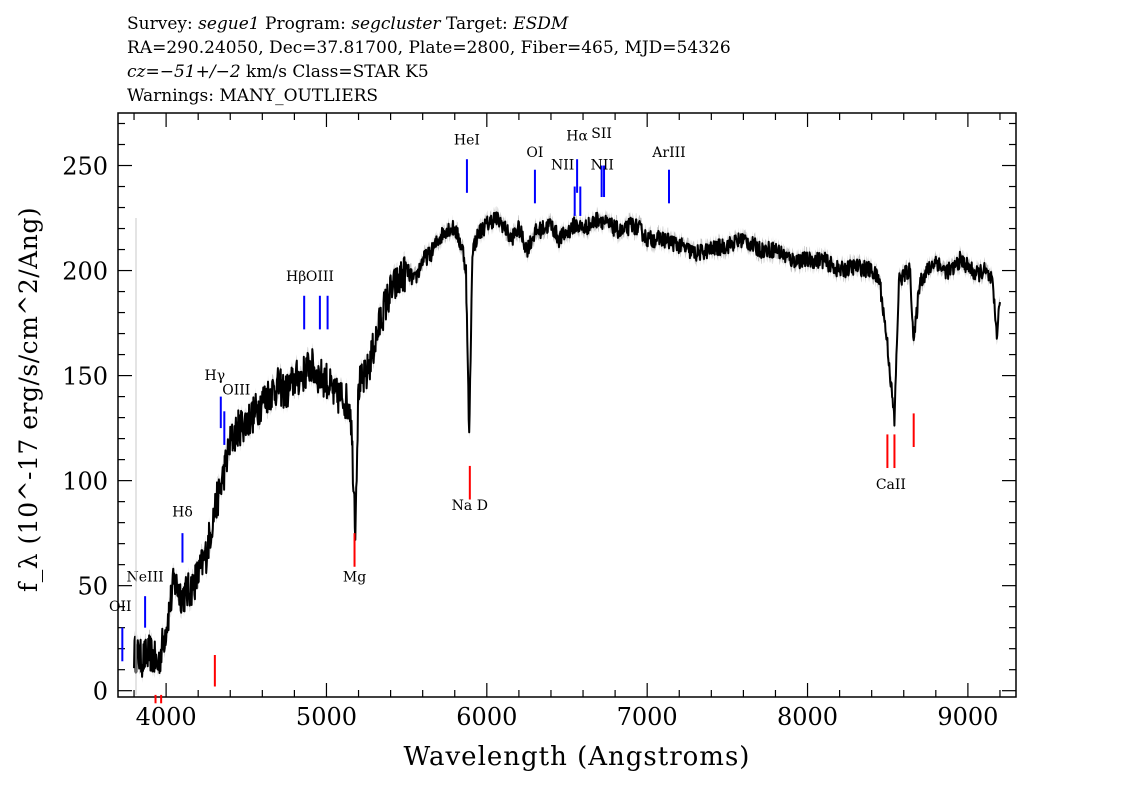  Describe the element at coordinates (85, 167) in the screenshot. I see `y-tick-label: 250` at that location.